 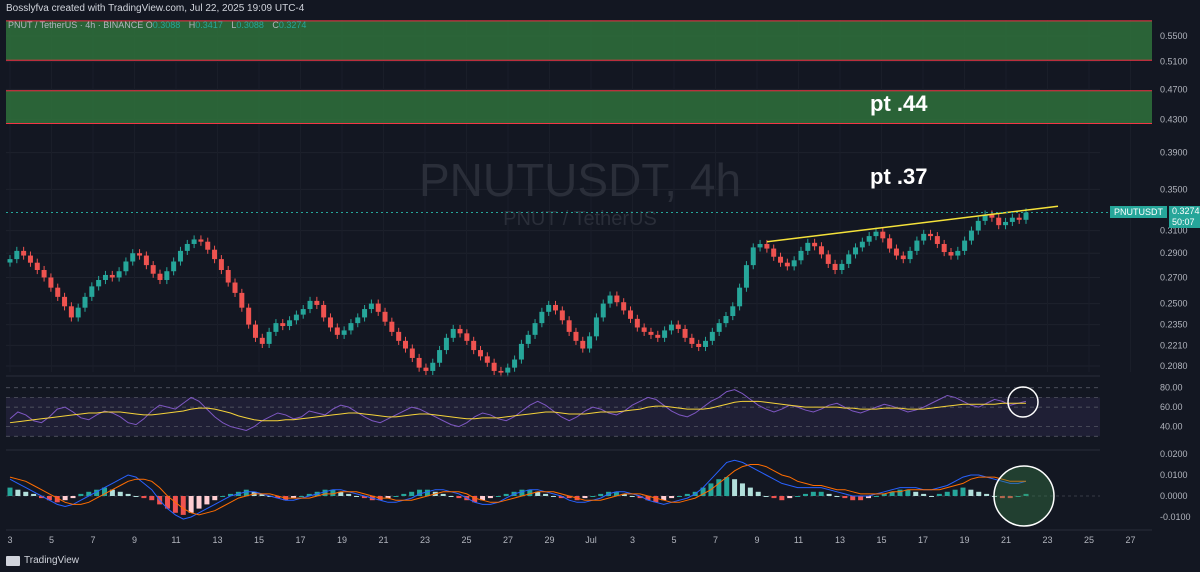 What do you see at coordinates (1174, 62) in the screenshot?
I see `price-axis-label: 0.5100` at bounding box center [1174, 62].